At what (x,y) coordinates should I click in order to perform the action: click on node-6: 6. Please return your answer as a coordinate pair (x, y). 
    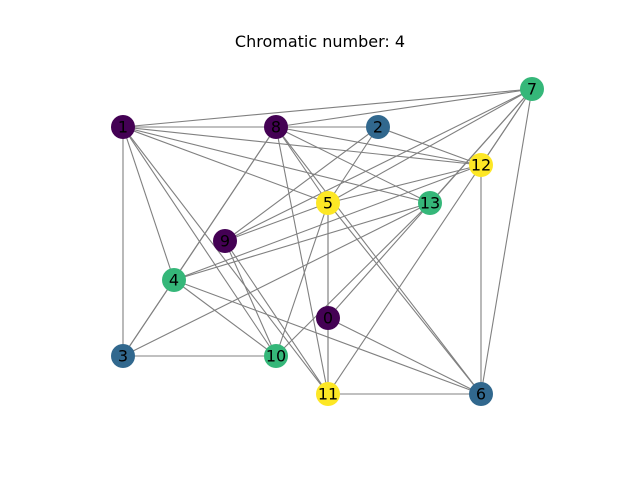
    Looking at the image, I should click on (481, 394).